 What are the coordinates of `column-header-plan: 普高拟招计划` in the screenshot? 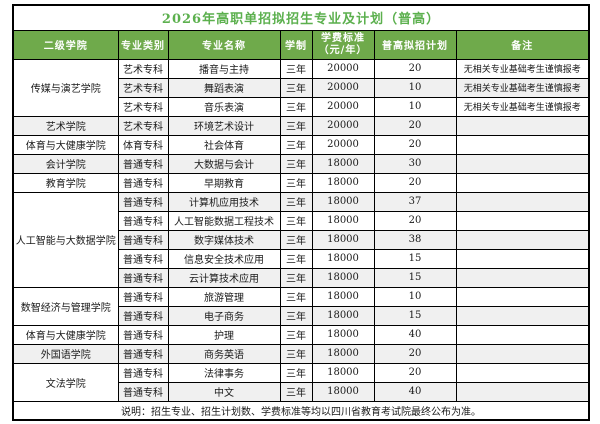 It's located at (415, 44).